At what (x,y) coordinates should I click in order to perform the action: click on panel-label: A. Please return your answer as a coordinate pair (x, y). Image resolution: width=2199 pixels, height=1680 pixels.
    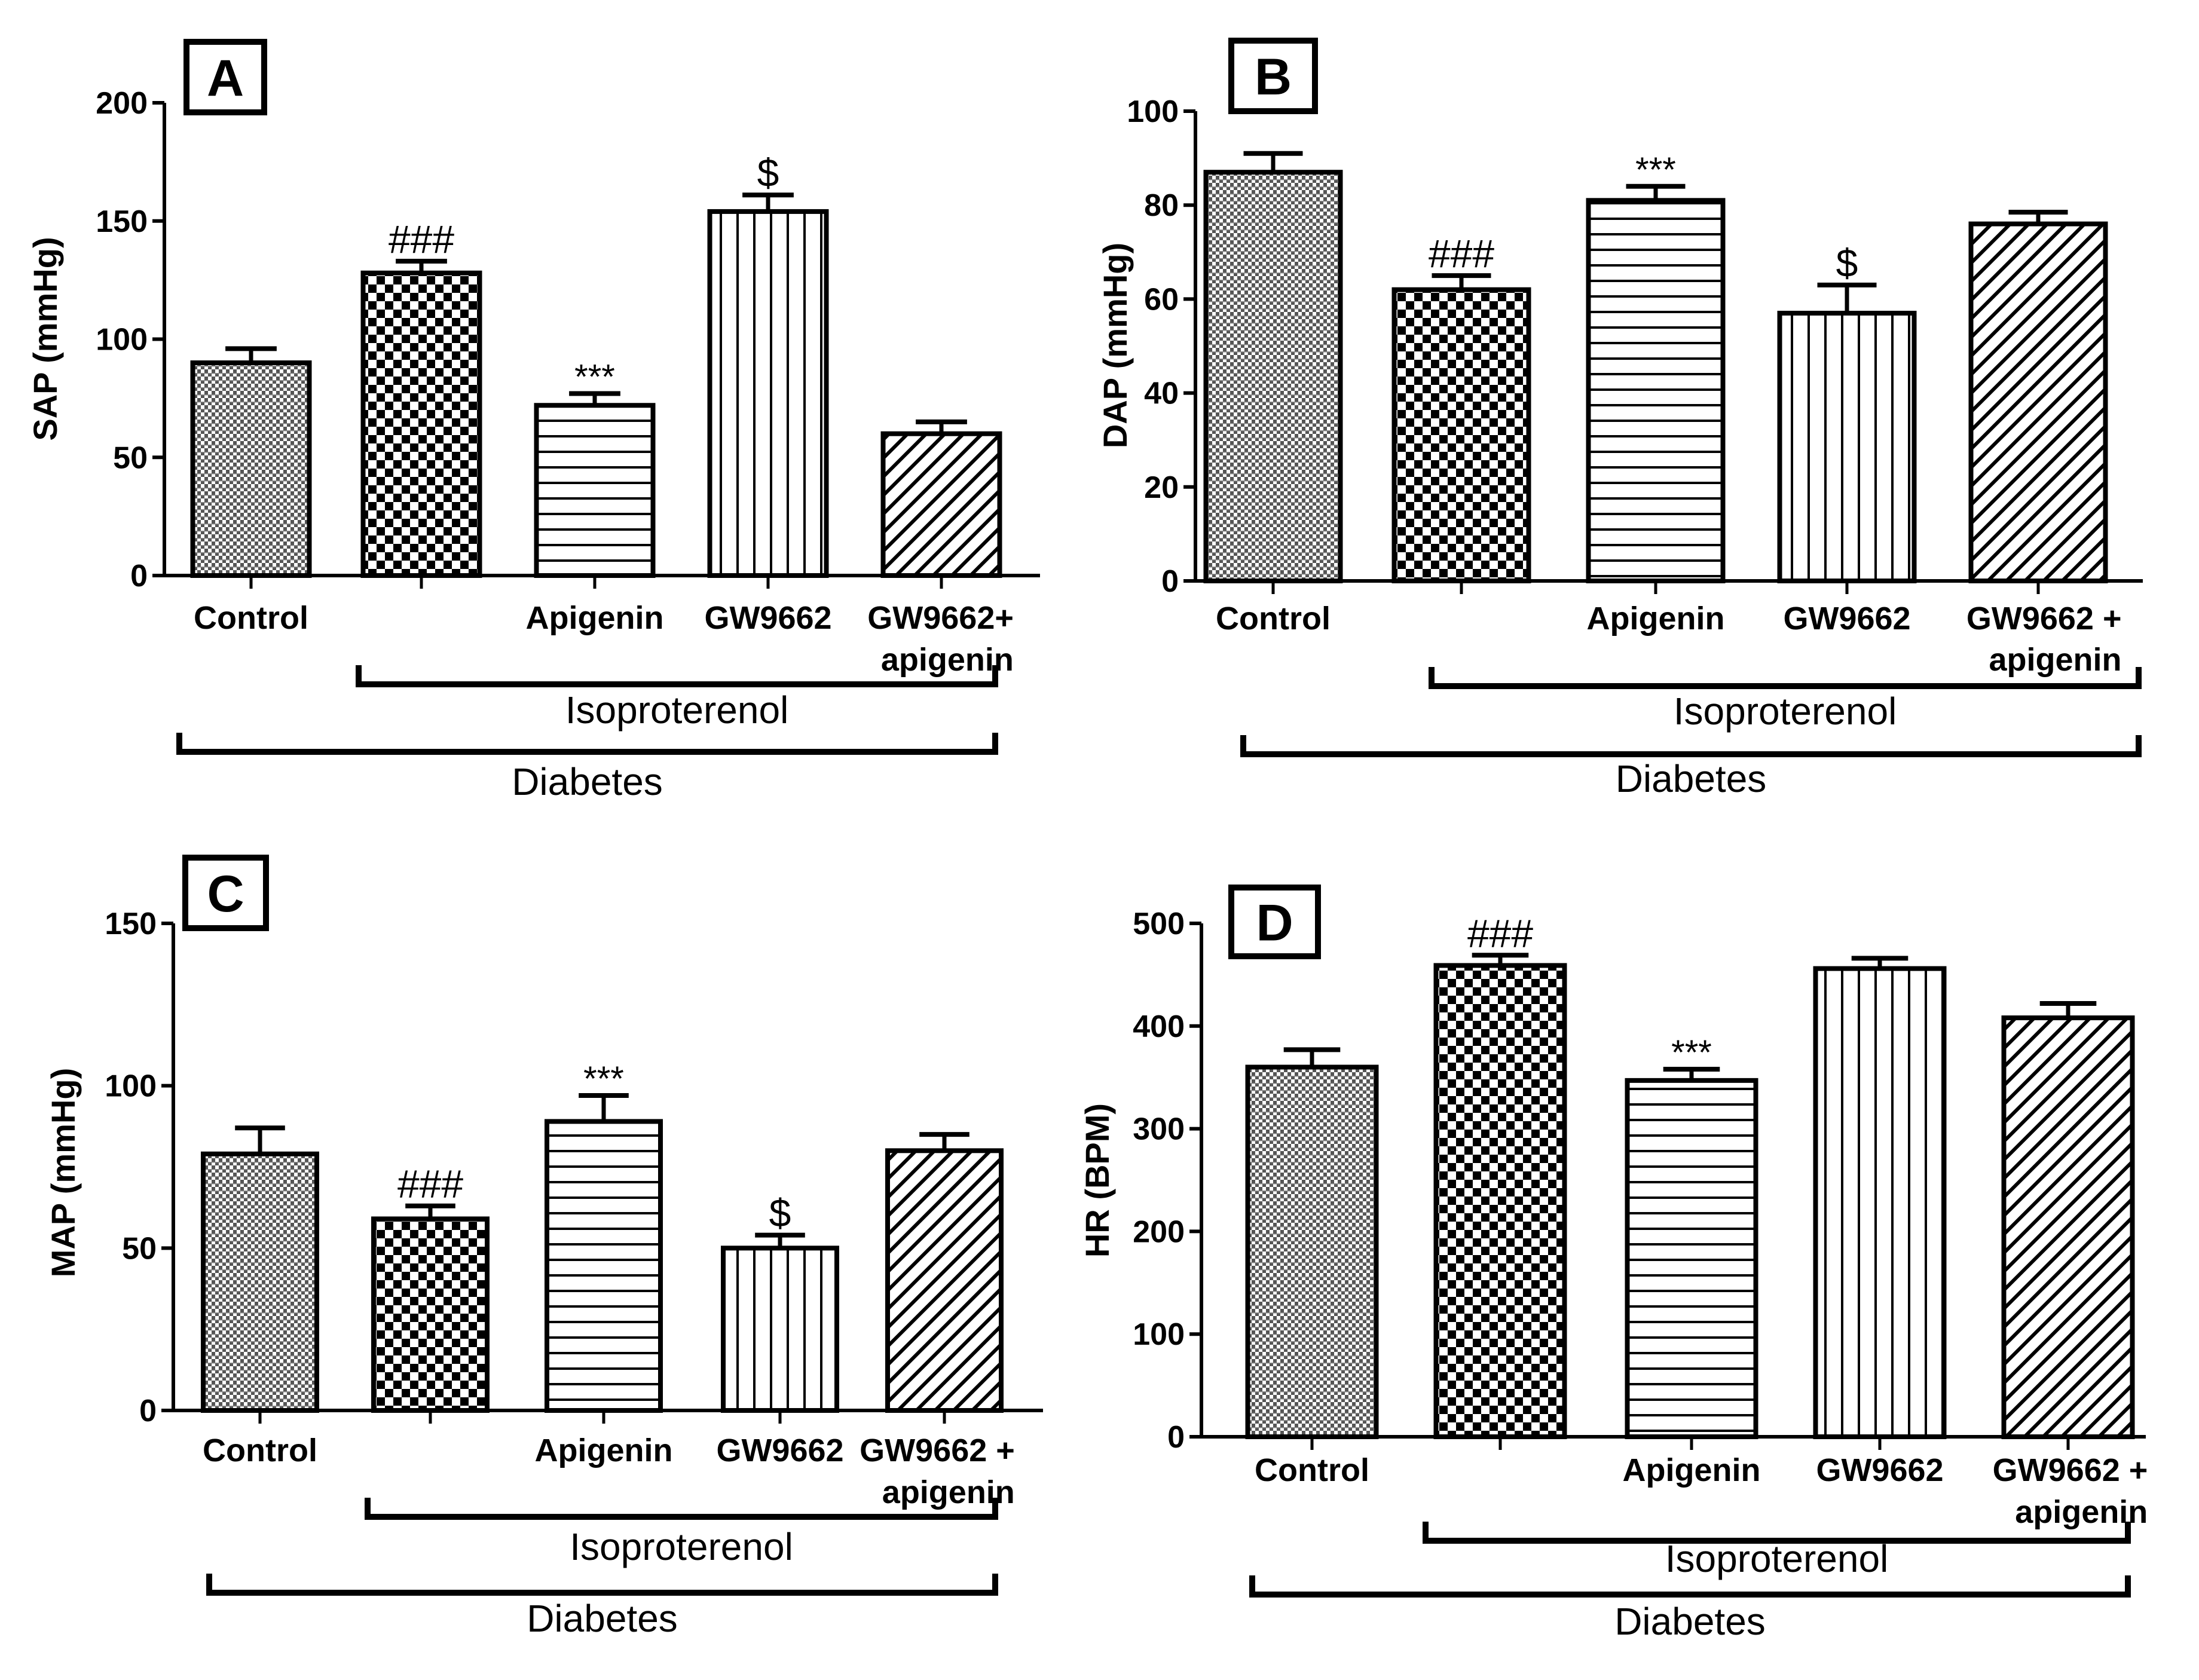
    Looking at the image, I should click on (225, 78).